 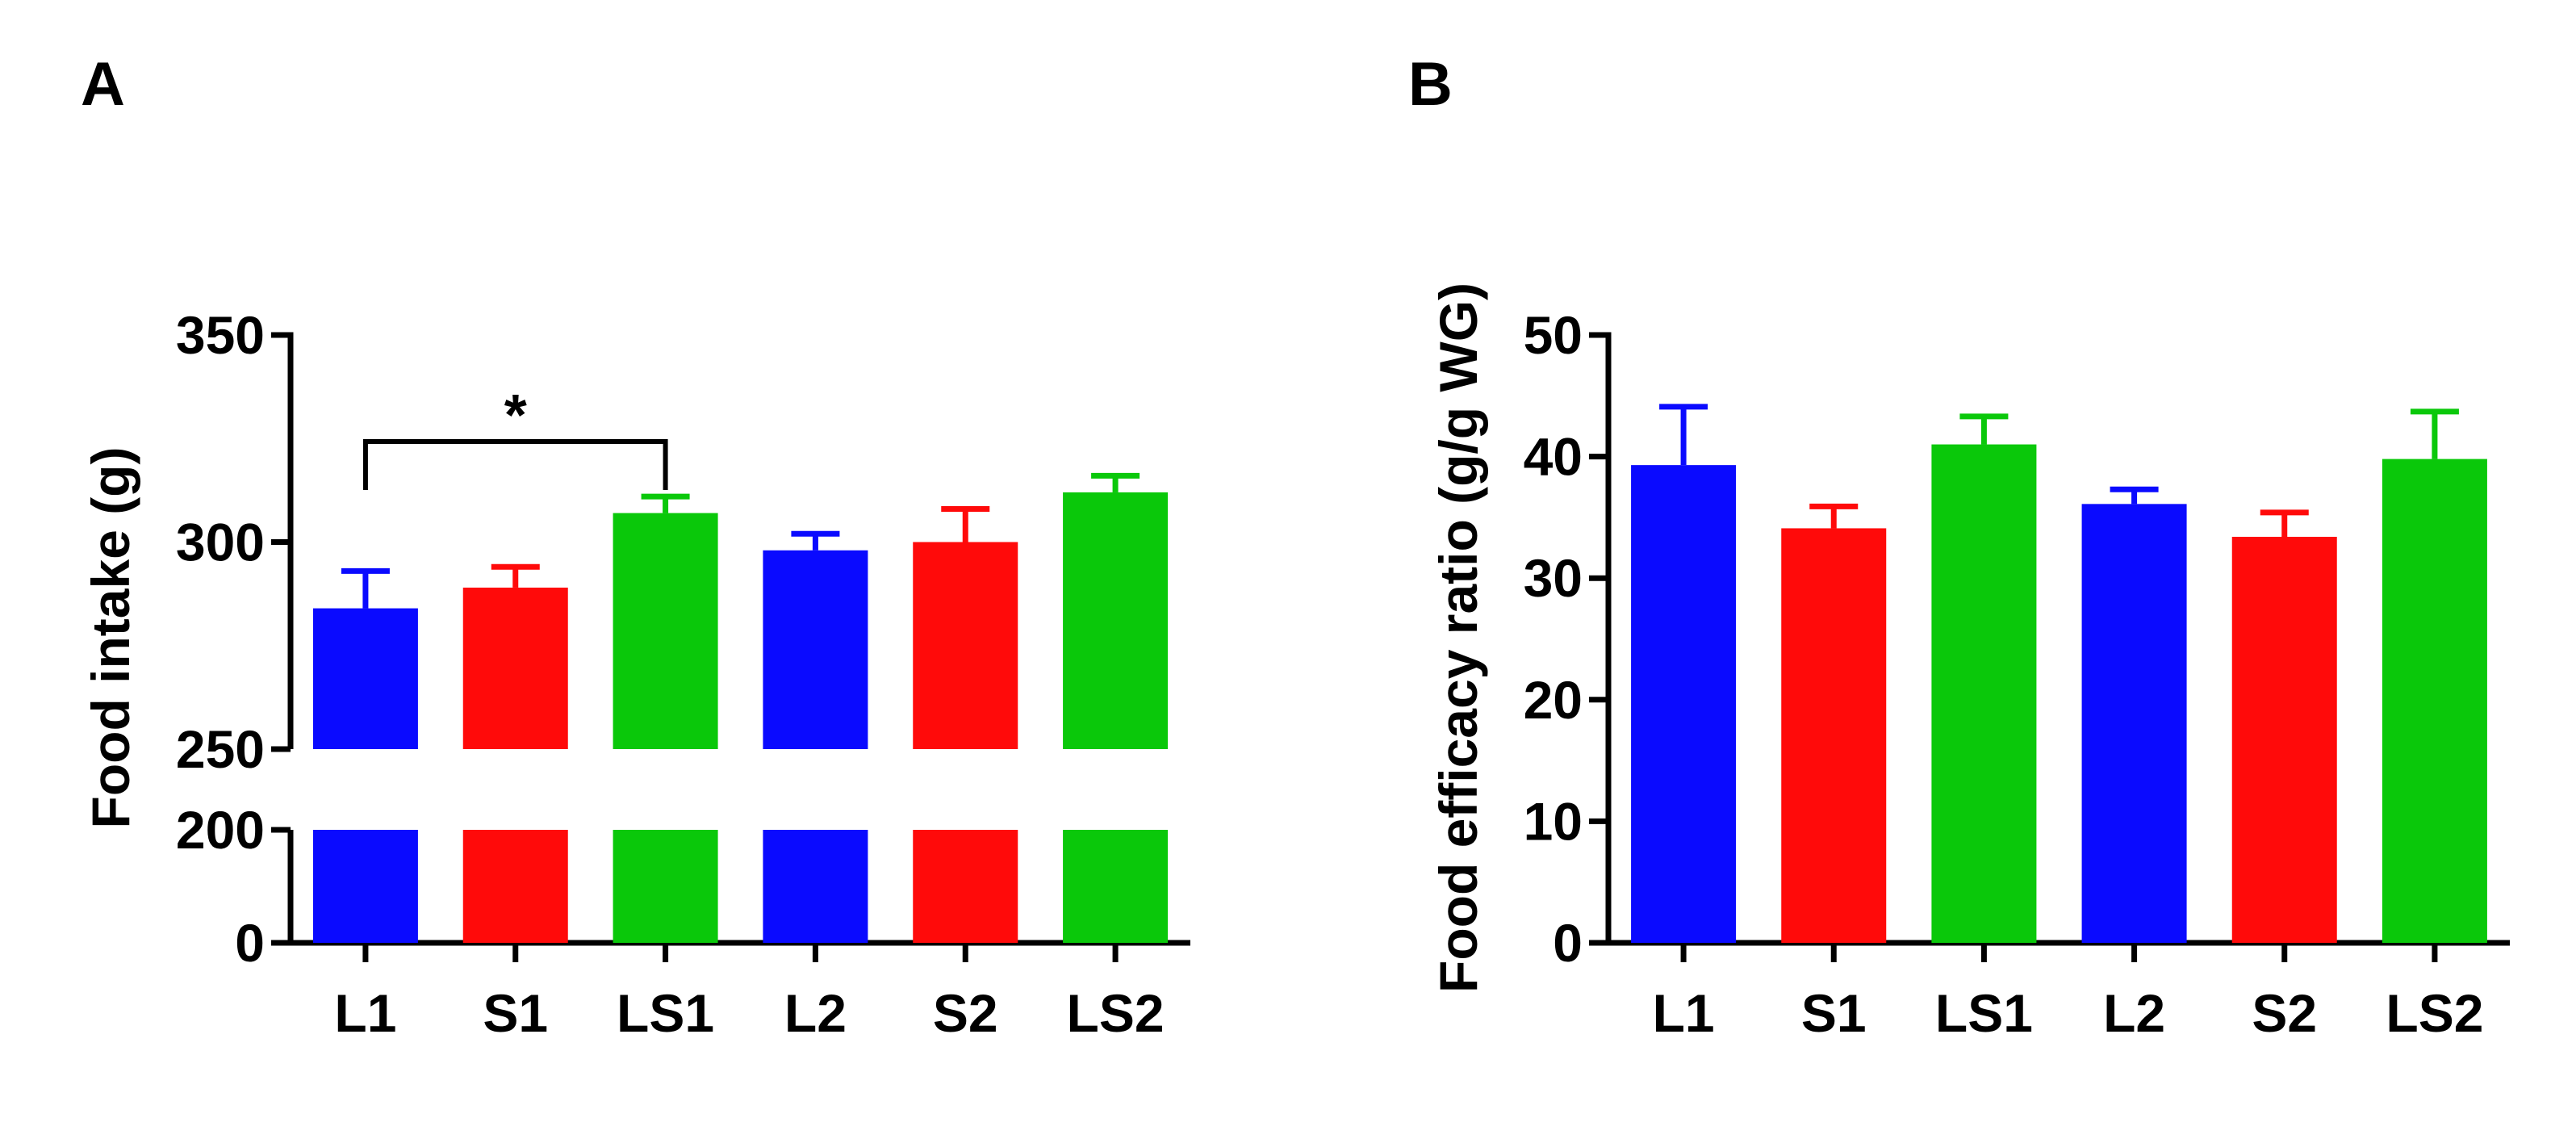 I want to click on bar-ls2-lower, so click(x=1116, y=887).